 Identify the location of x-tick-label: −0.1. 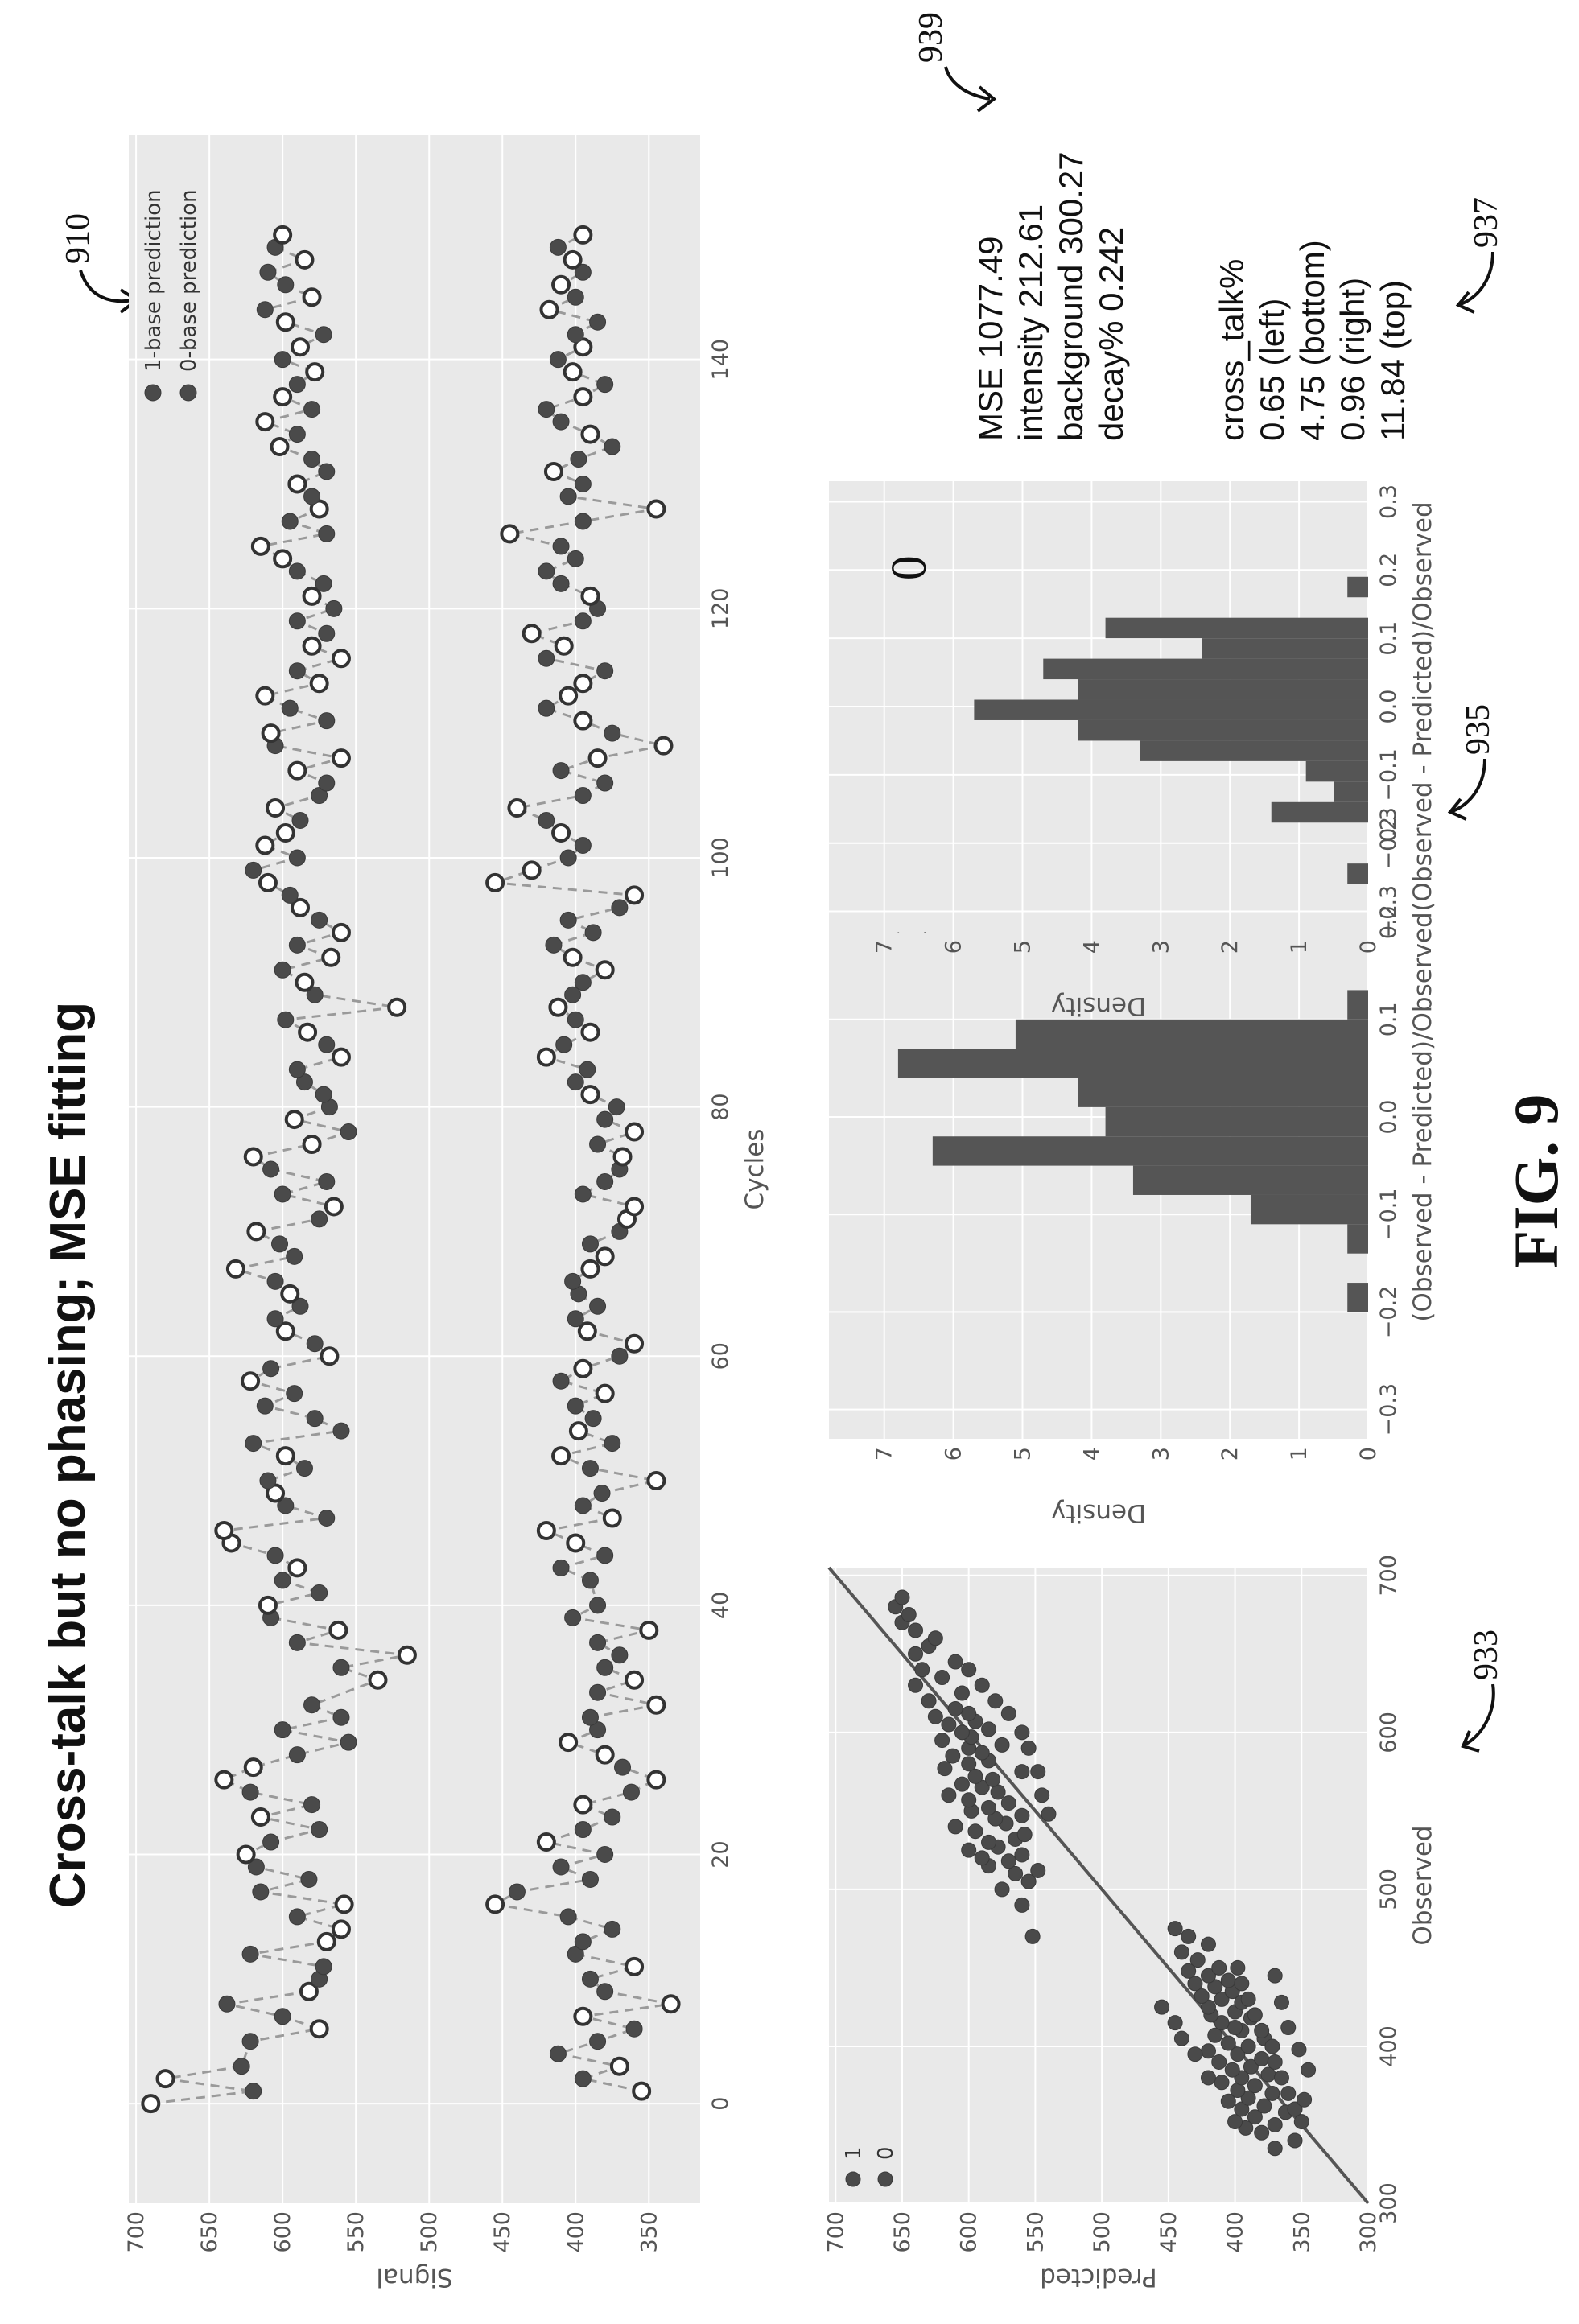
(1388, 1214).